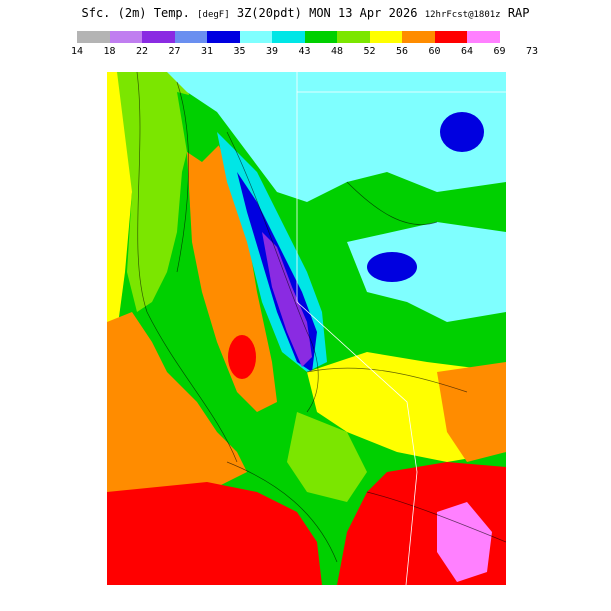 The width and height of the screenshot is (611, 611). I want to click on legend-tick-label: 27, so click(174, 51).